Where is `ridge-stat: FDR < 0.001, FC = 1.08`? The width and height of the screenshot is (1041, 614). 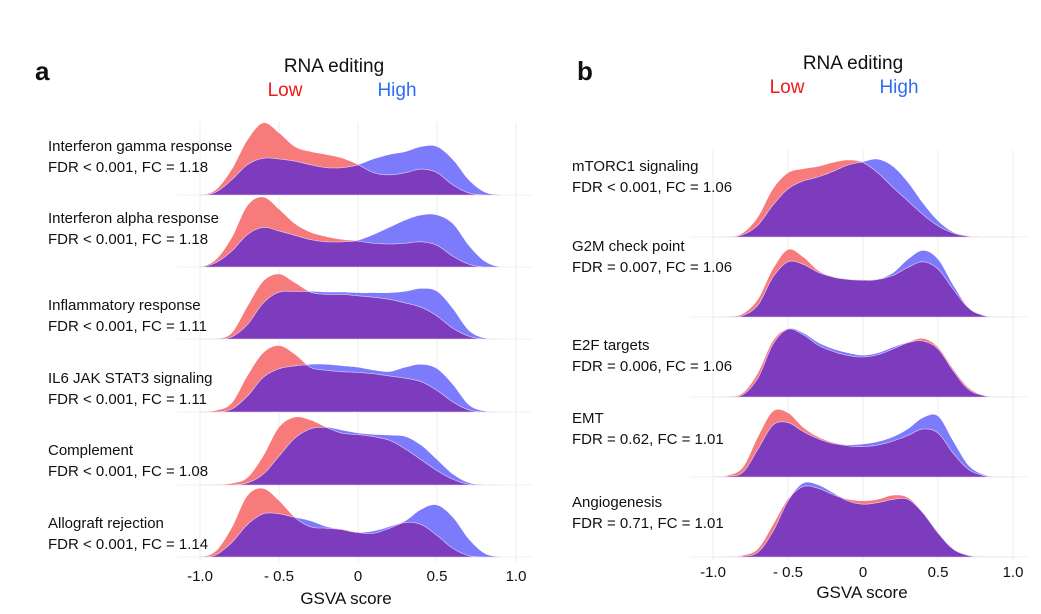
ridge-stat: FDR < 0.001, FC = 1.08 is located at coordinates (128, 471).